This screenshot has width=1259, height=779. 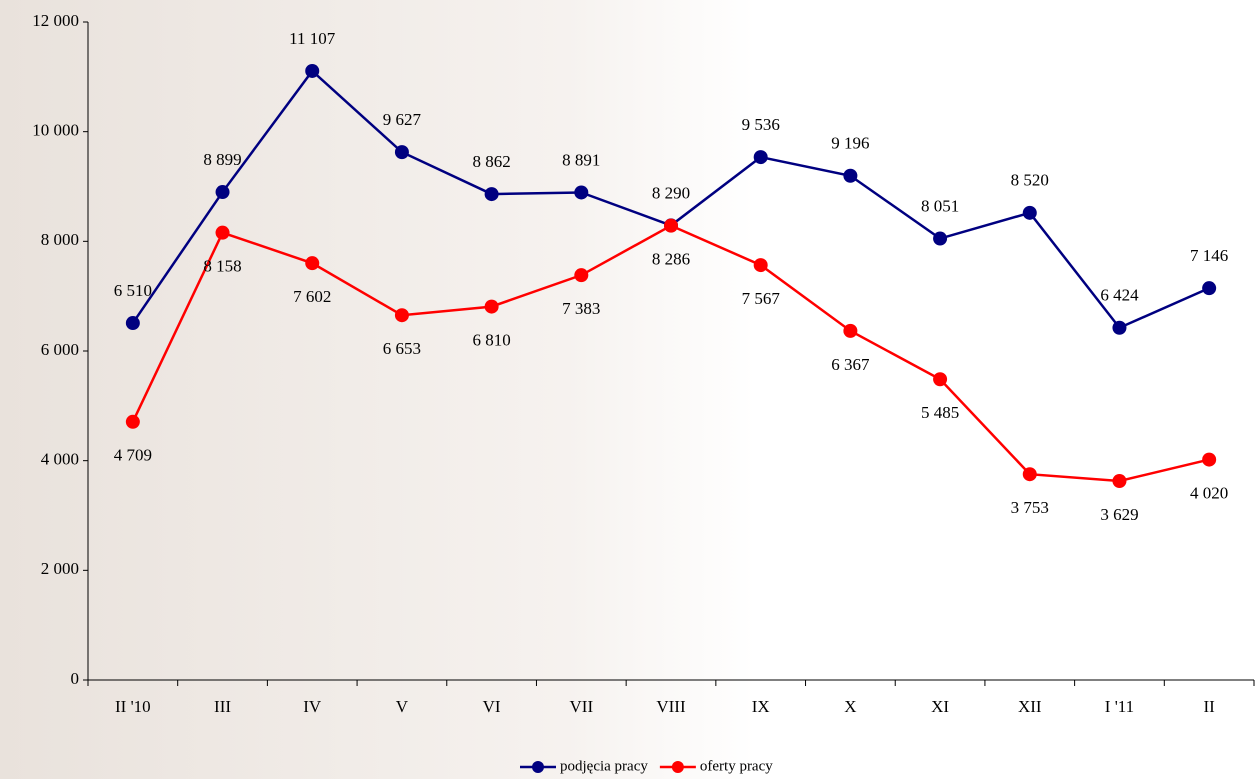 I want to click on value-label: 6 653, so click(x=402, y=348).